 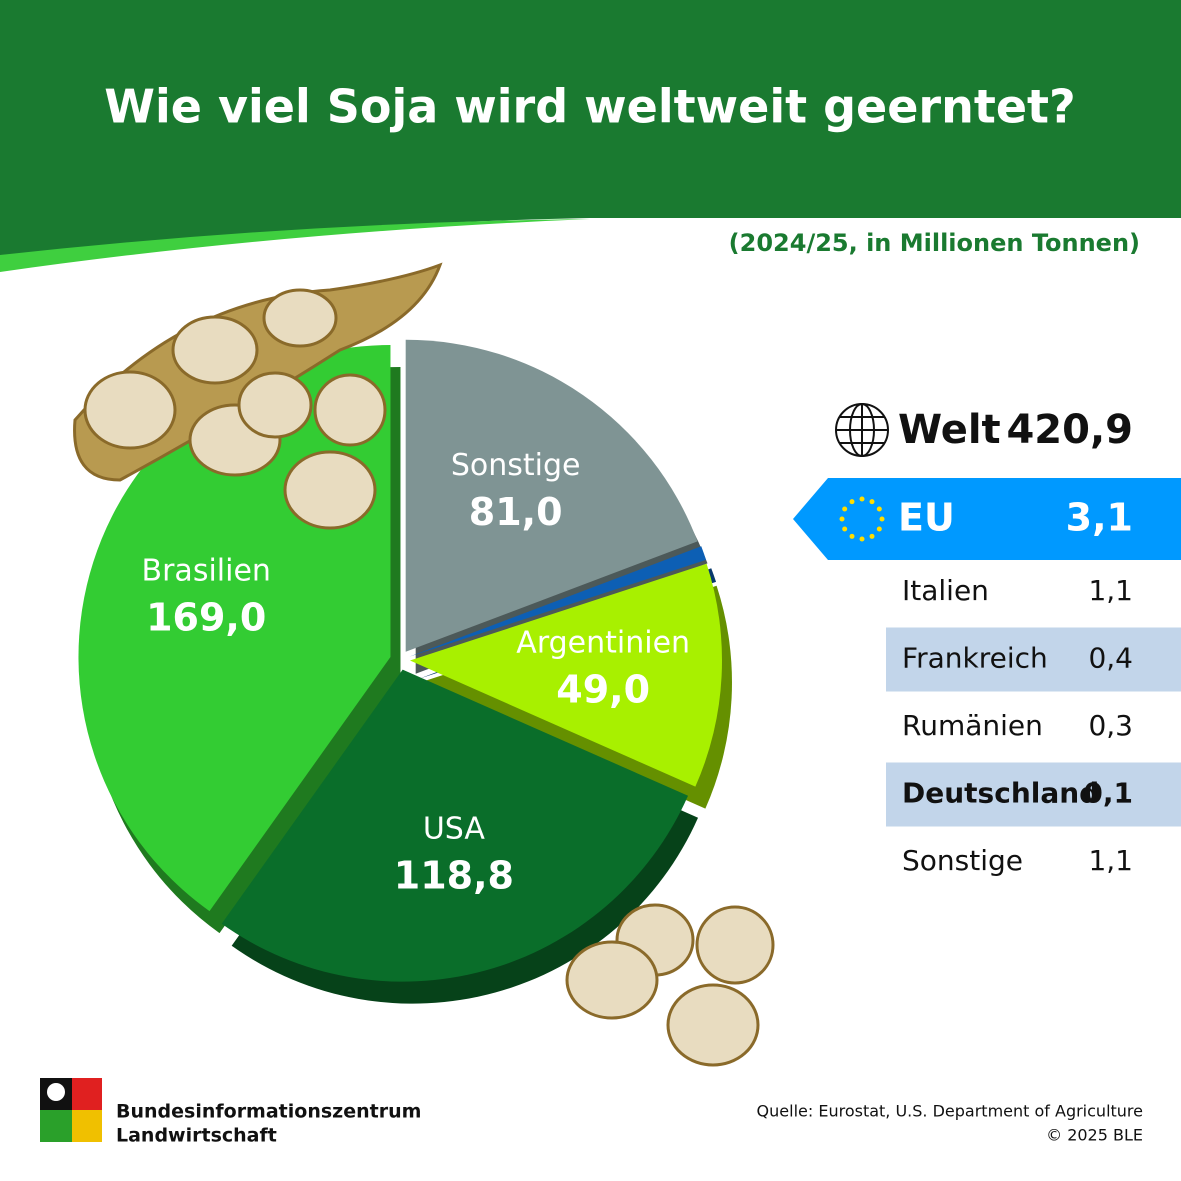 I want to click on row-value: 0,3, so click(x=1110, y=725).